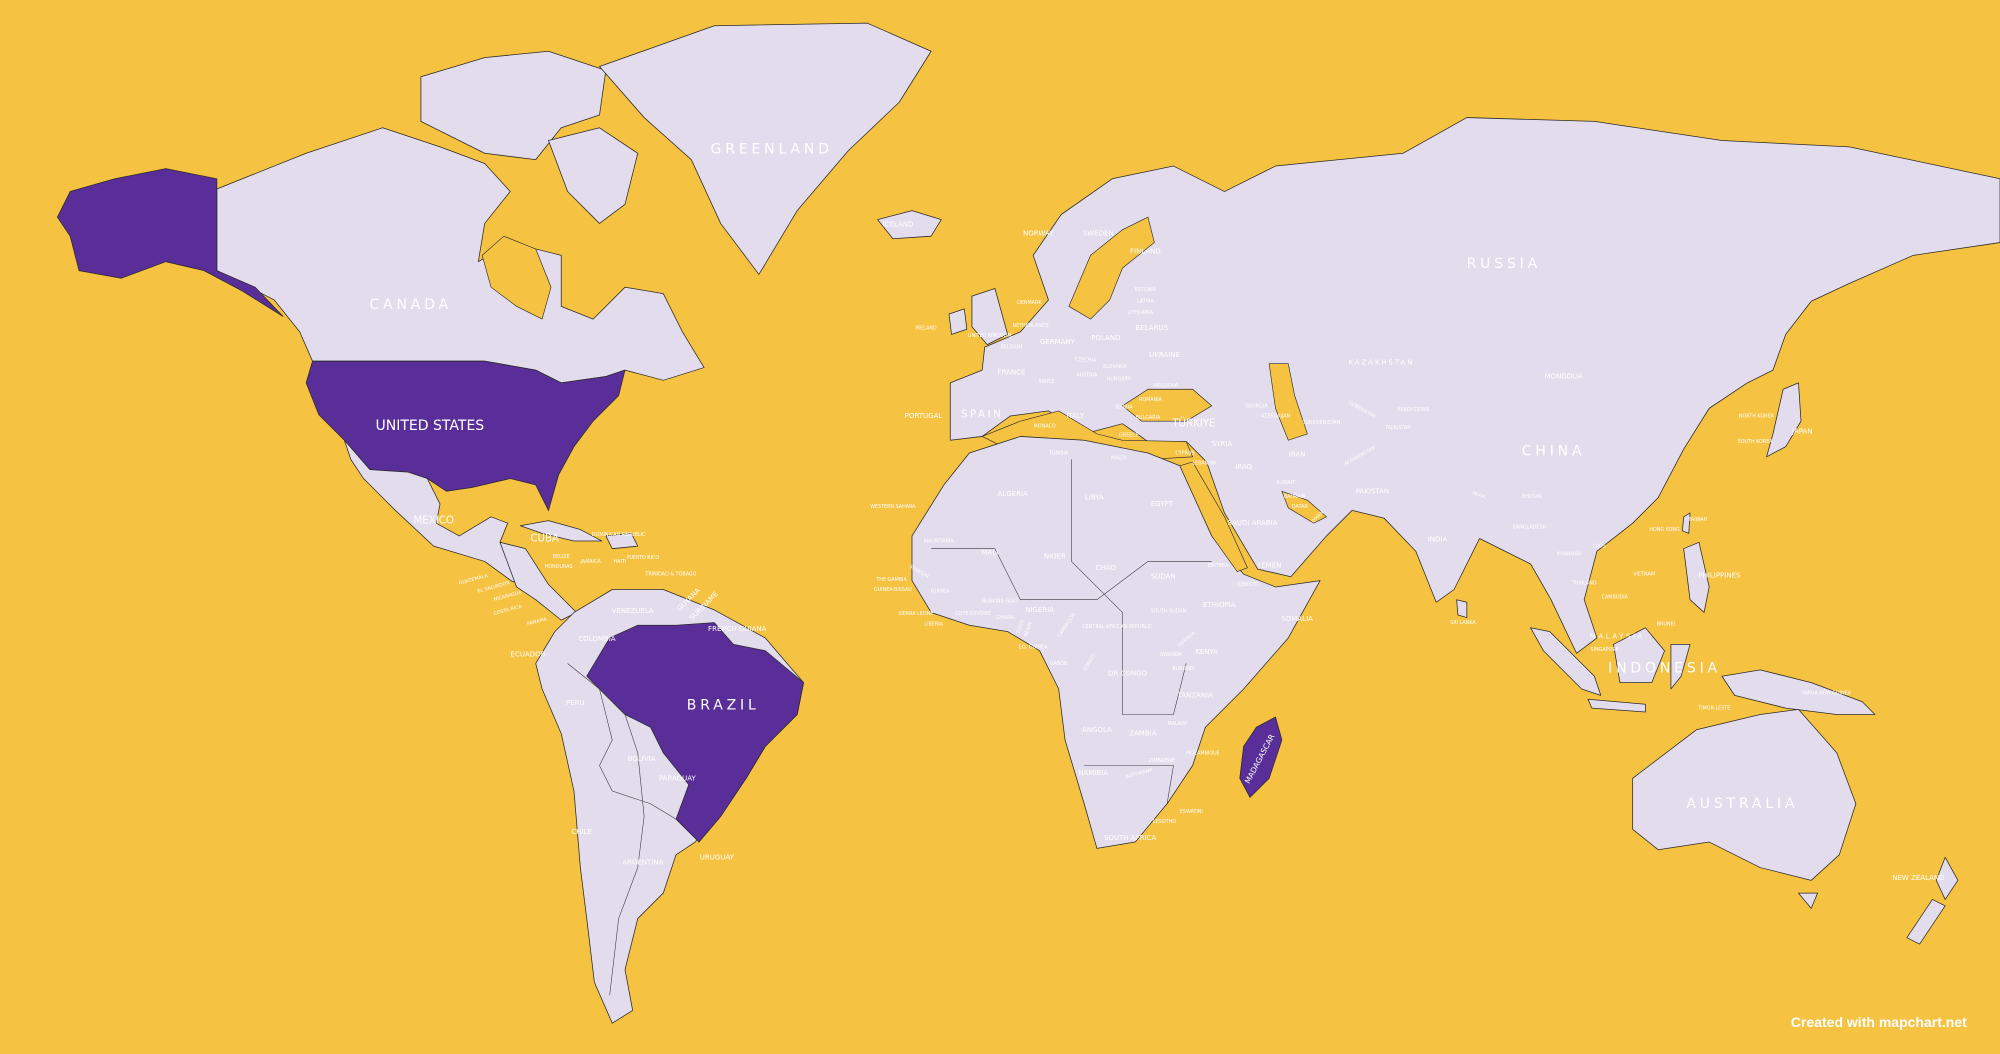  I want to click on label-serbia: SERBIA, so click(1124, 408).